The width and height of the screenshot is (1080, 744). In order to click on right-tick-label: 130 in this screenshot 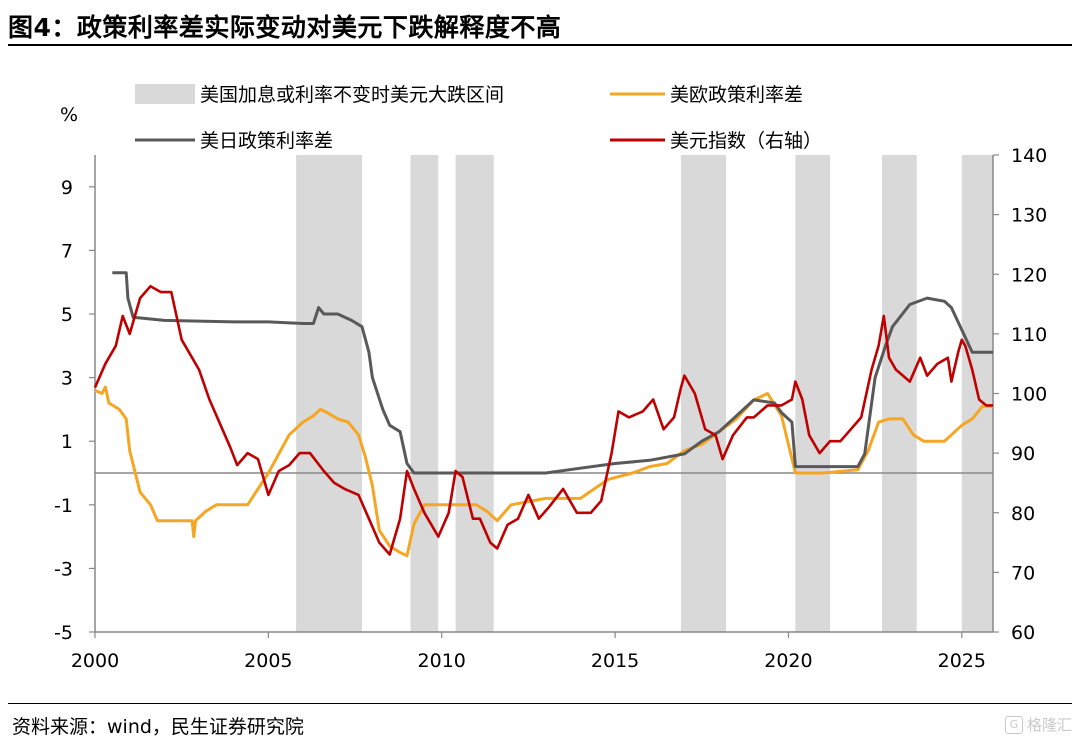, I will do `click(1029, 216)`.